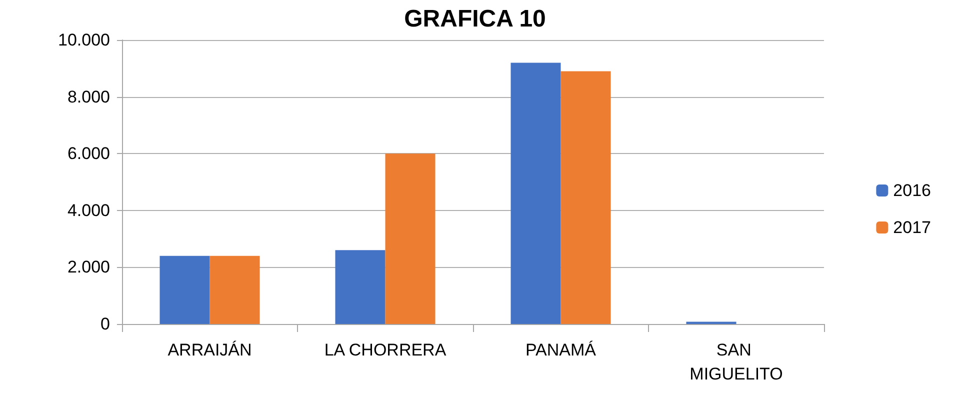  What do you see at coordinates (105, 324) in the screenshot?
I see `y-tick-label: 0` at bounding box center [105, 324].